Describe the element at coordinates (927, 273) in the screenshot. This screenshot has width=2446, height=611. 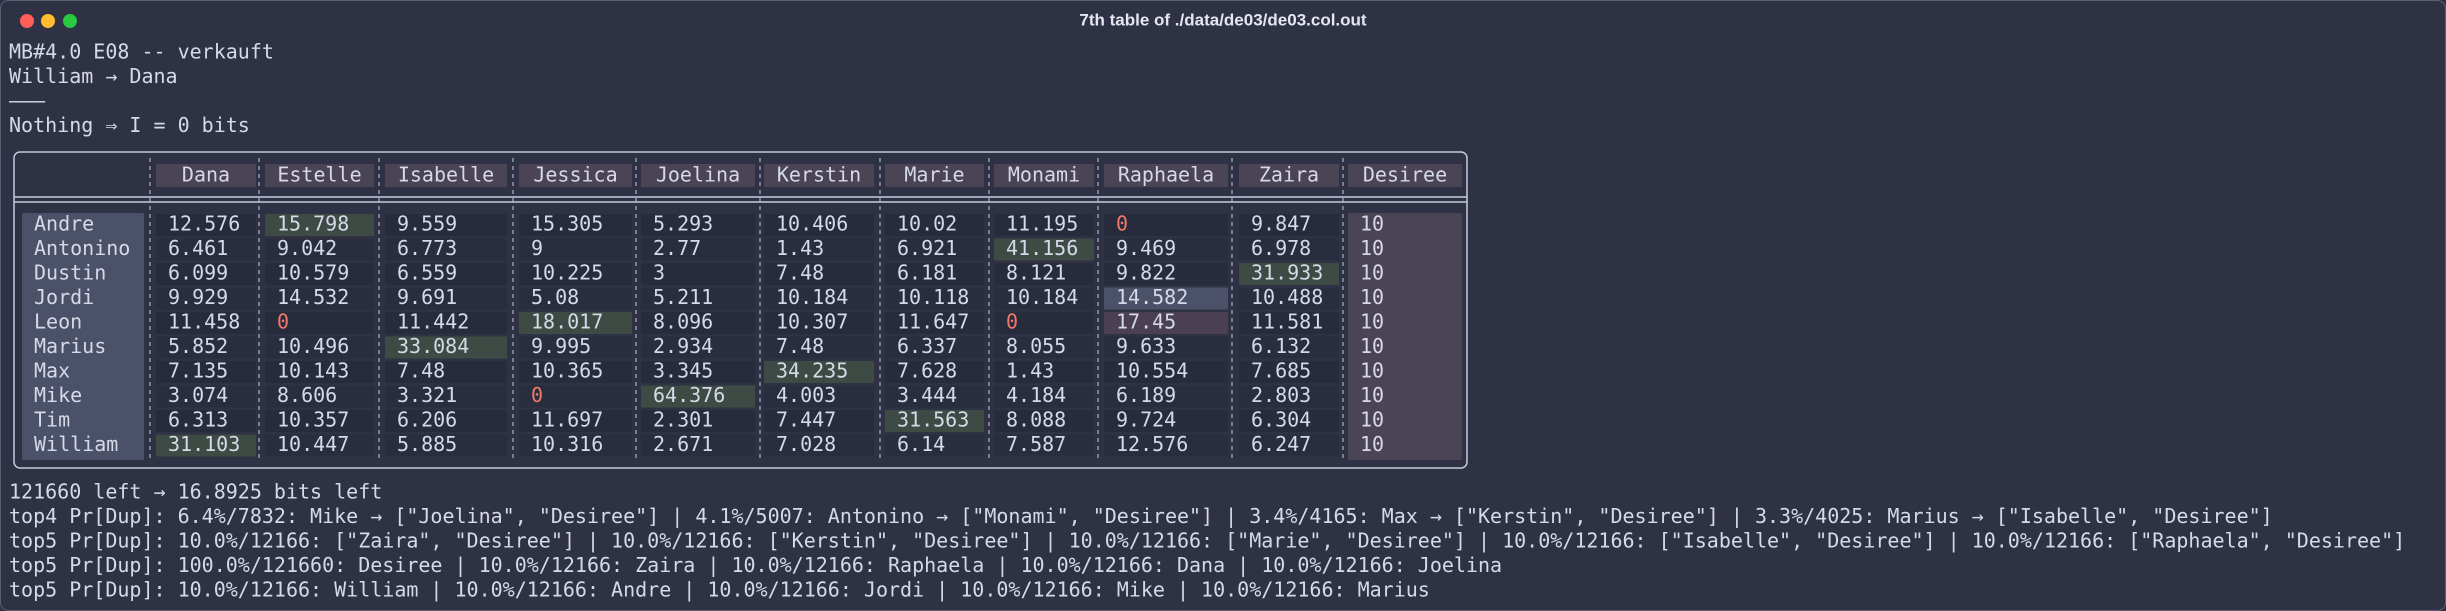
I see `table-cell: 6.181` at that location.